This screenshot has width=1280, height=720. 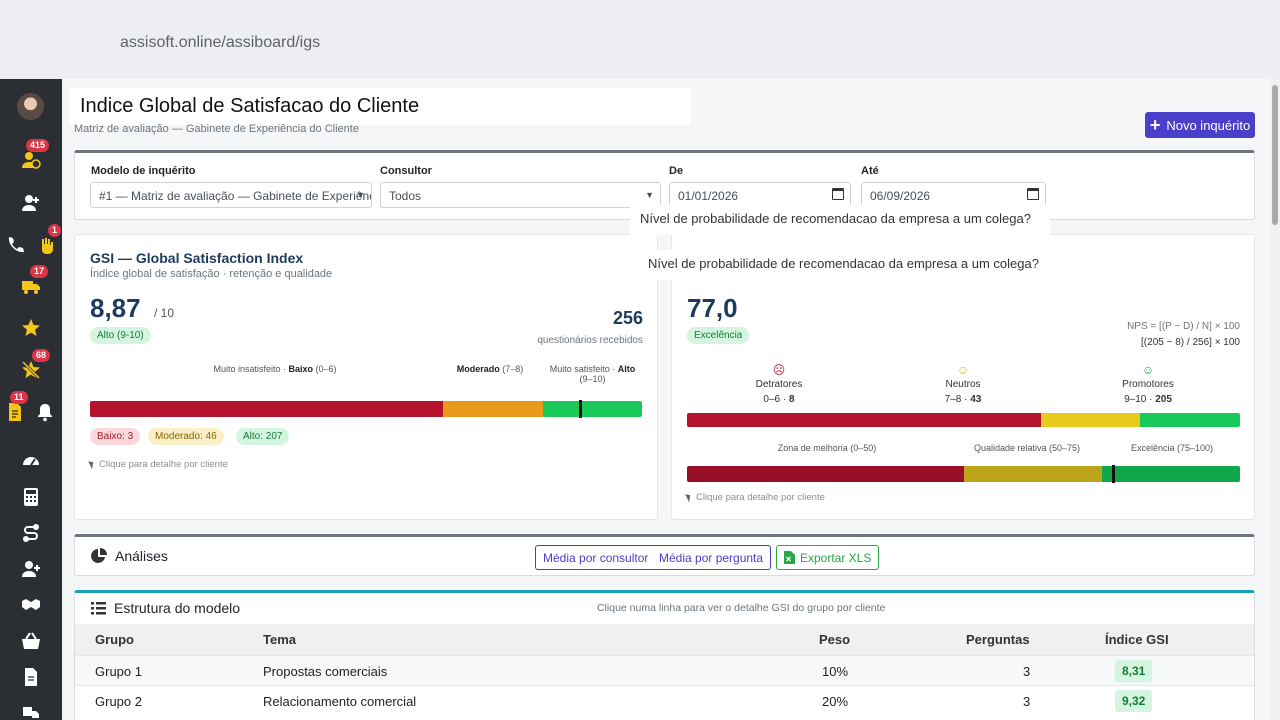 What do you see at coordinates (998, 639) in the screenshot?
I see `header-questions: Perguntas` at bounding box center [998, 639].